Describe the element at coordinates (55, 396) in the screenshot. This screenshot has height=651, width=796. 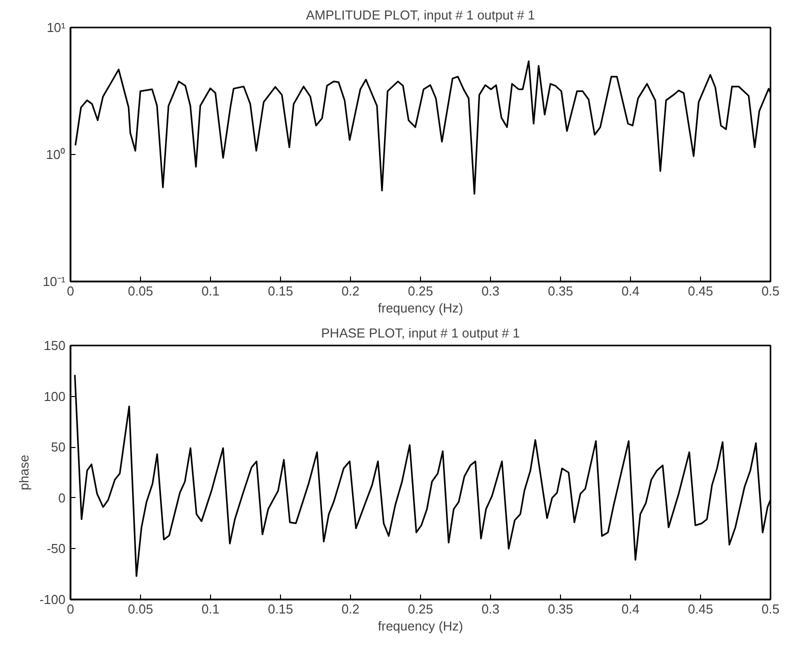
I see `y-tick-label: 100` at that location.